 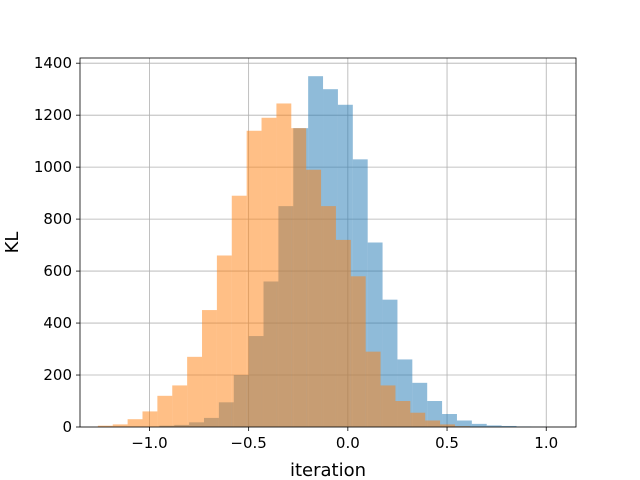 I want to click on y-tick-label: 600, so click(x=57, y=271).